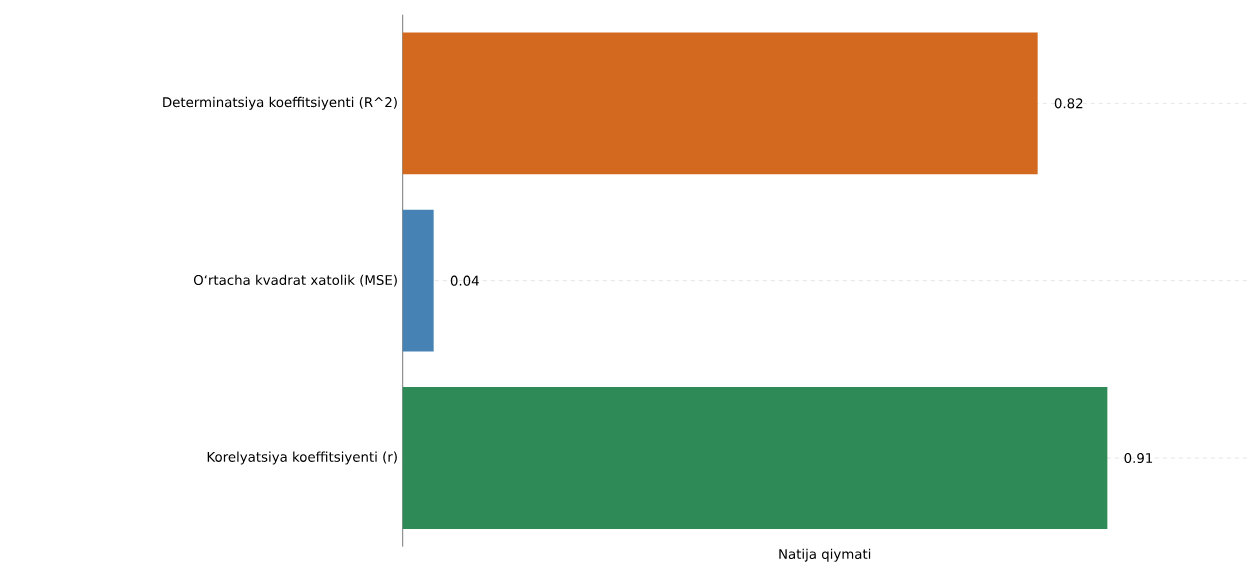  I want to click on data-label: 0.82, so click(1068, 103).